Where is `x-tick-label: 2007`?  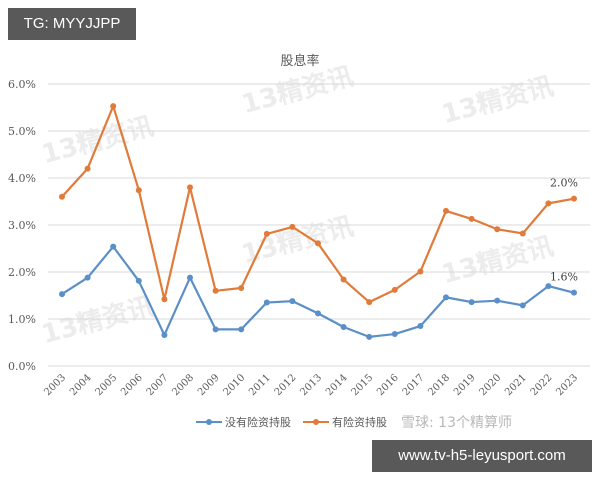 x-tick-label: 2007 is located at coordinates (158, 385).